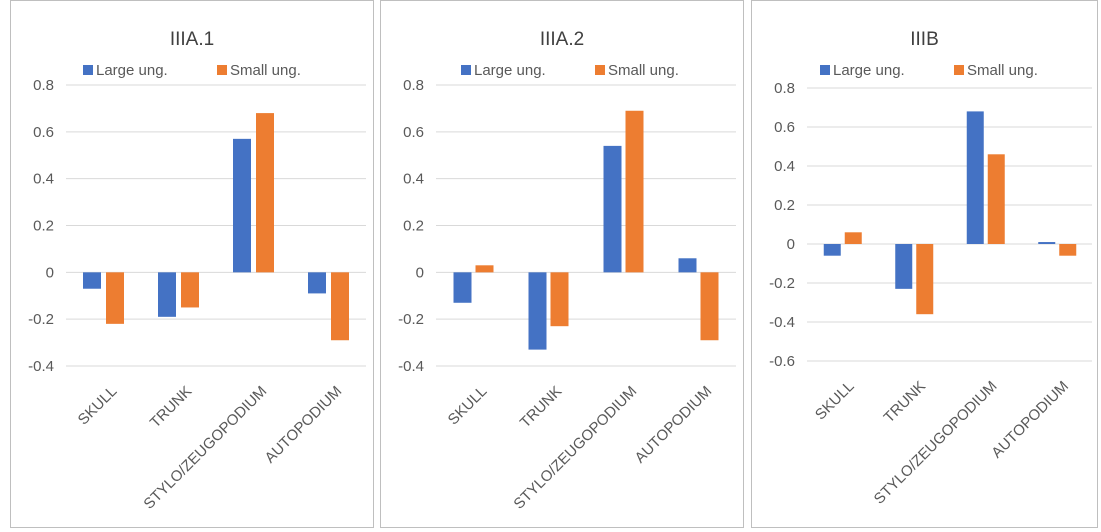 Image resolution: width=1101 pixels, height=532 pixels. I want to click on chart-title: IIIB, so click(924, 39).